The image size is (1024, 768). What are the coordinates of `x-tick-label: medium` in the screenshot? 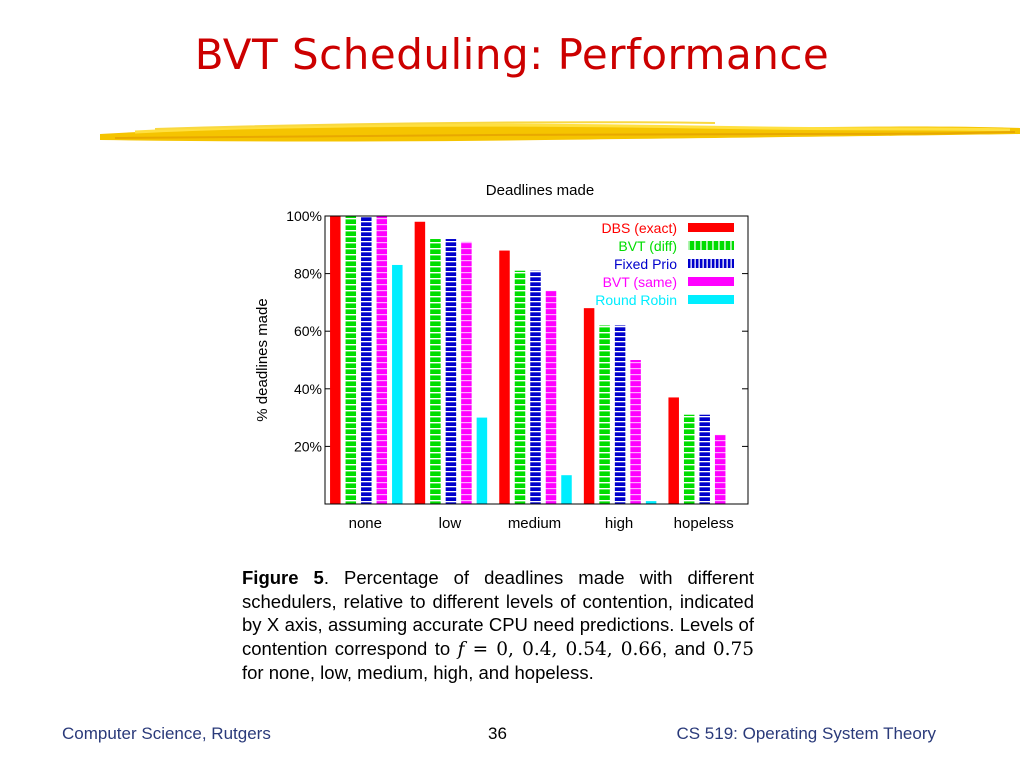 It's located at (534, 523).